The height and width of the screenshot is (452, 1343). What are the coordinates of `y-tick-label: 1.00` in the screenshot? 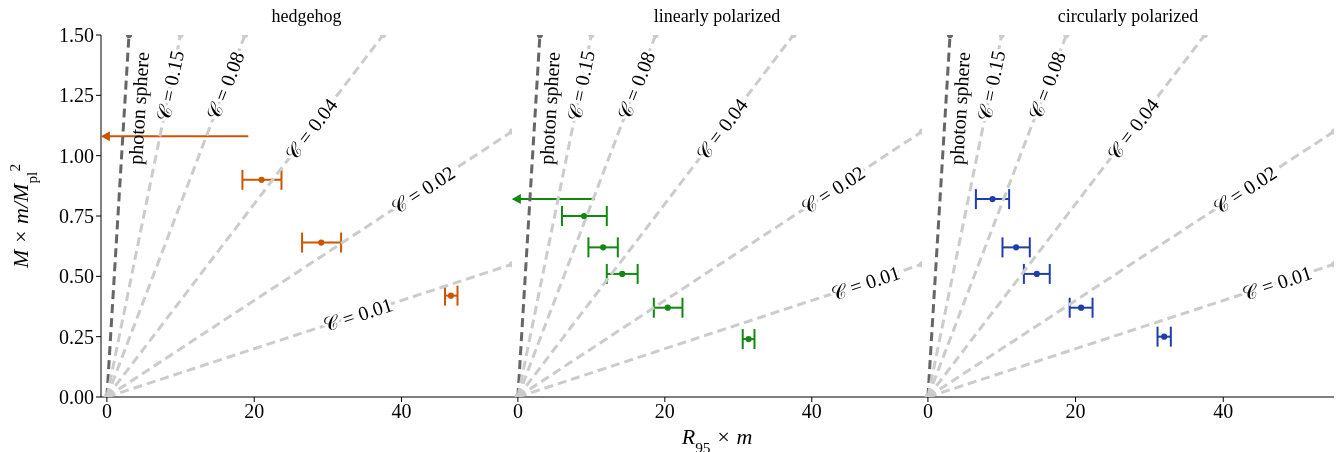 It's located at (76, 155).